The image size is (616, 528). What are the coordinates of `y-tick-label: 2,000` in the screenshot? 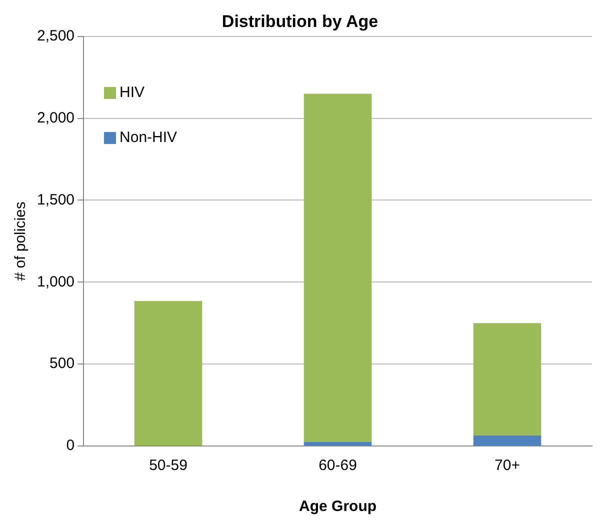 It's located at (55, 117).